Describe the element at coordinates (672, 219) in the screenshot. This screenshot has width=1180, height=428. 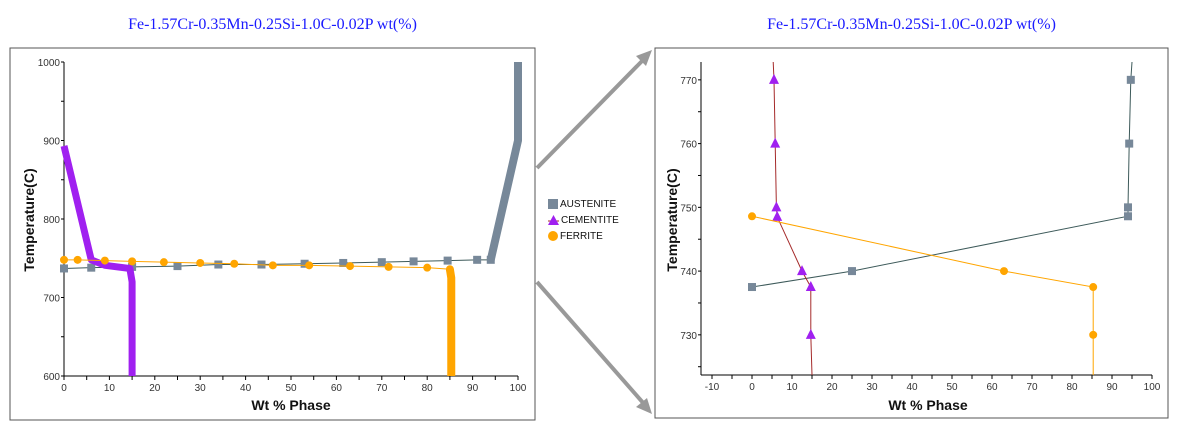
I see `right-y-axis-label: Temperature(C)` at that location.